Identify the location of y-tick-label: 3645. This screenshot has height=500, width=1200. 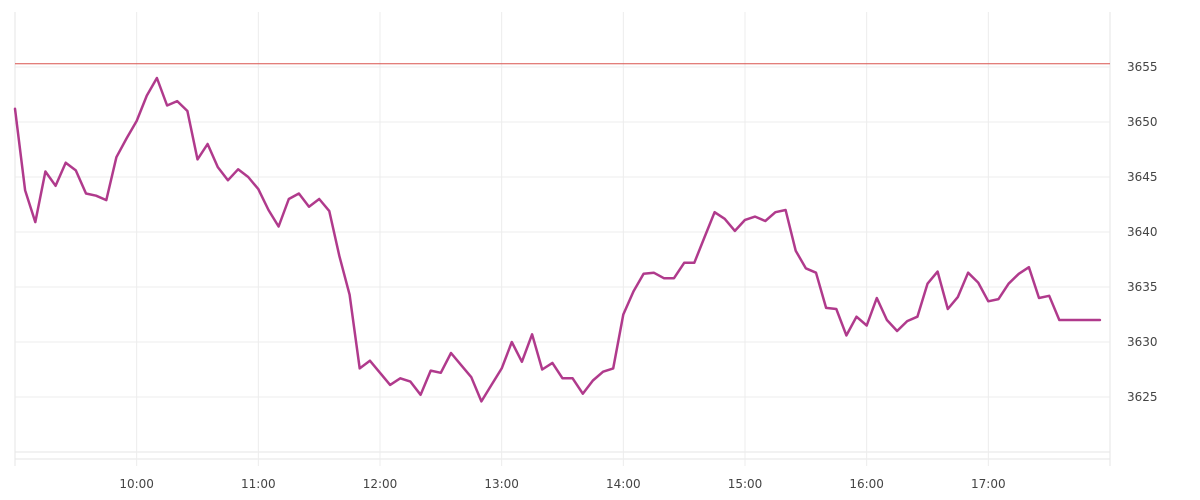
(1142, 177).